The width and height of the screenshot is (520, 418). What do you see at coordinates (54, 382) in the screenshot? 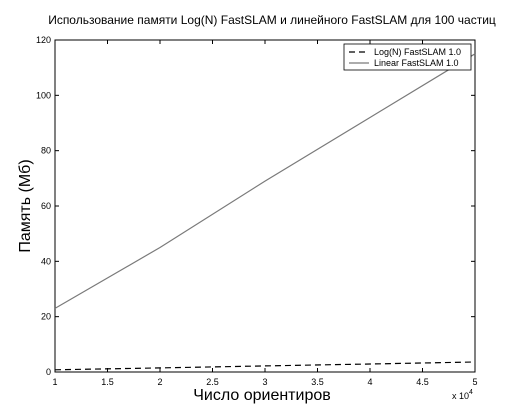
I see `x-tick-label: 1` at bounding box center [54, 382].